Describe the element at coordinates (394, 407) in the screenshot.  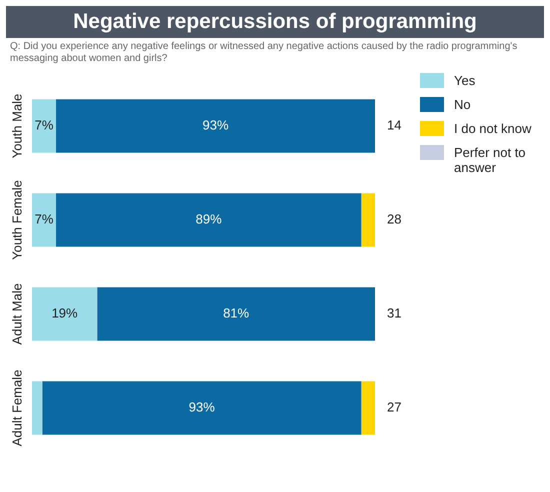
I see `text: 27` at that location.